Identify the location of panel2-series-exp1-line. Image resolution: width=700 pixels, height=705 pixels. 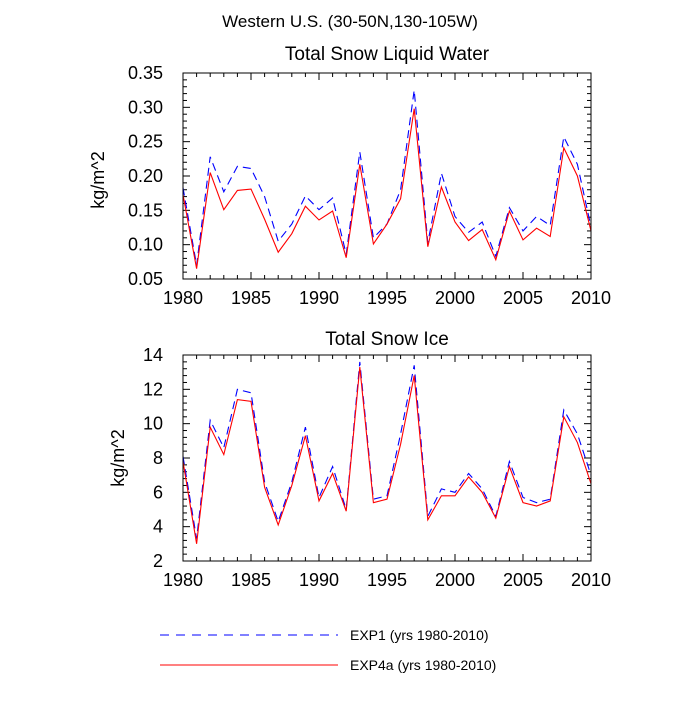
(387, 450).